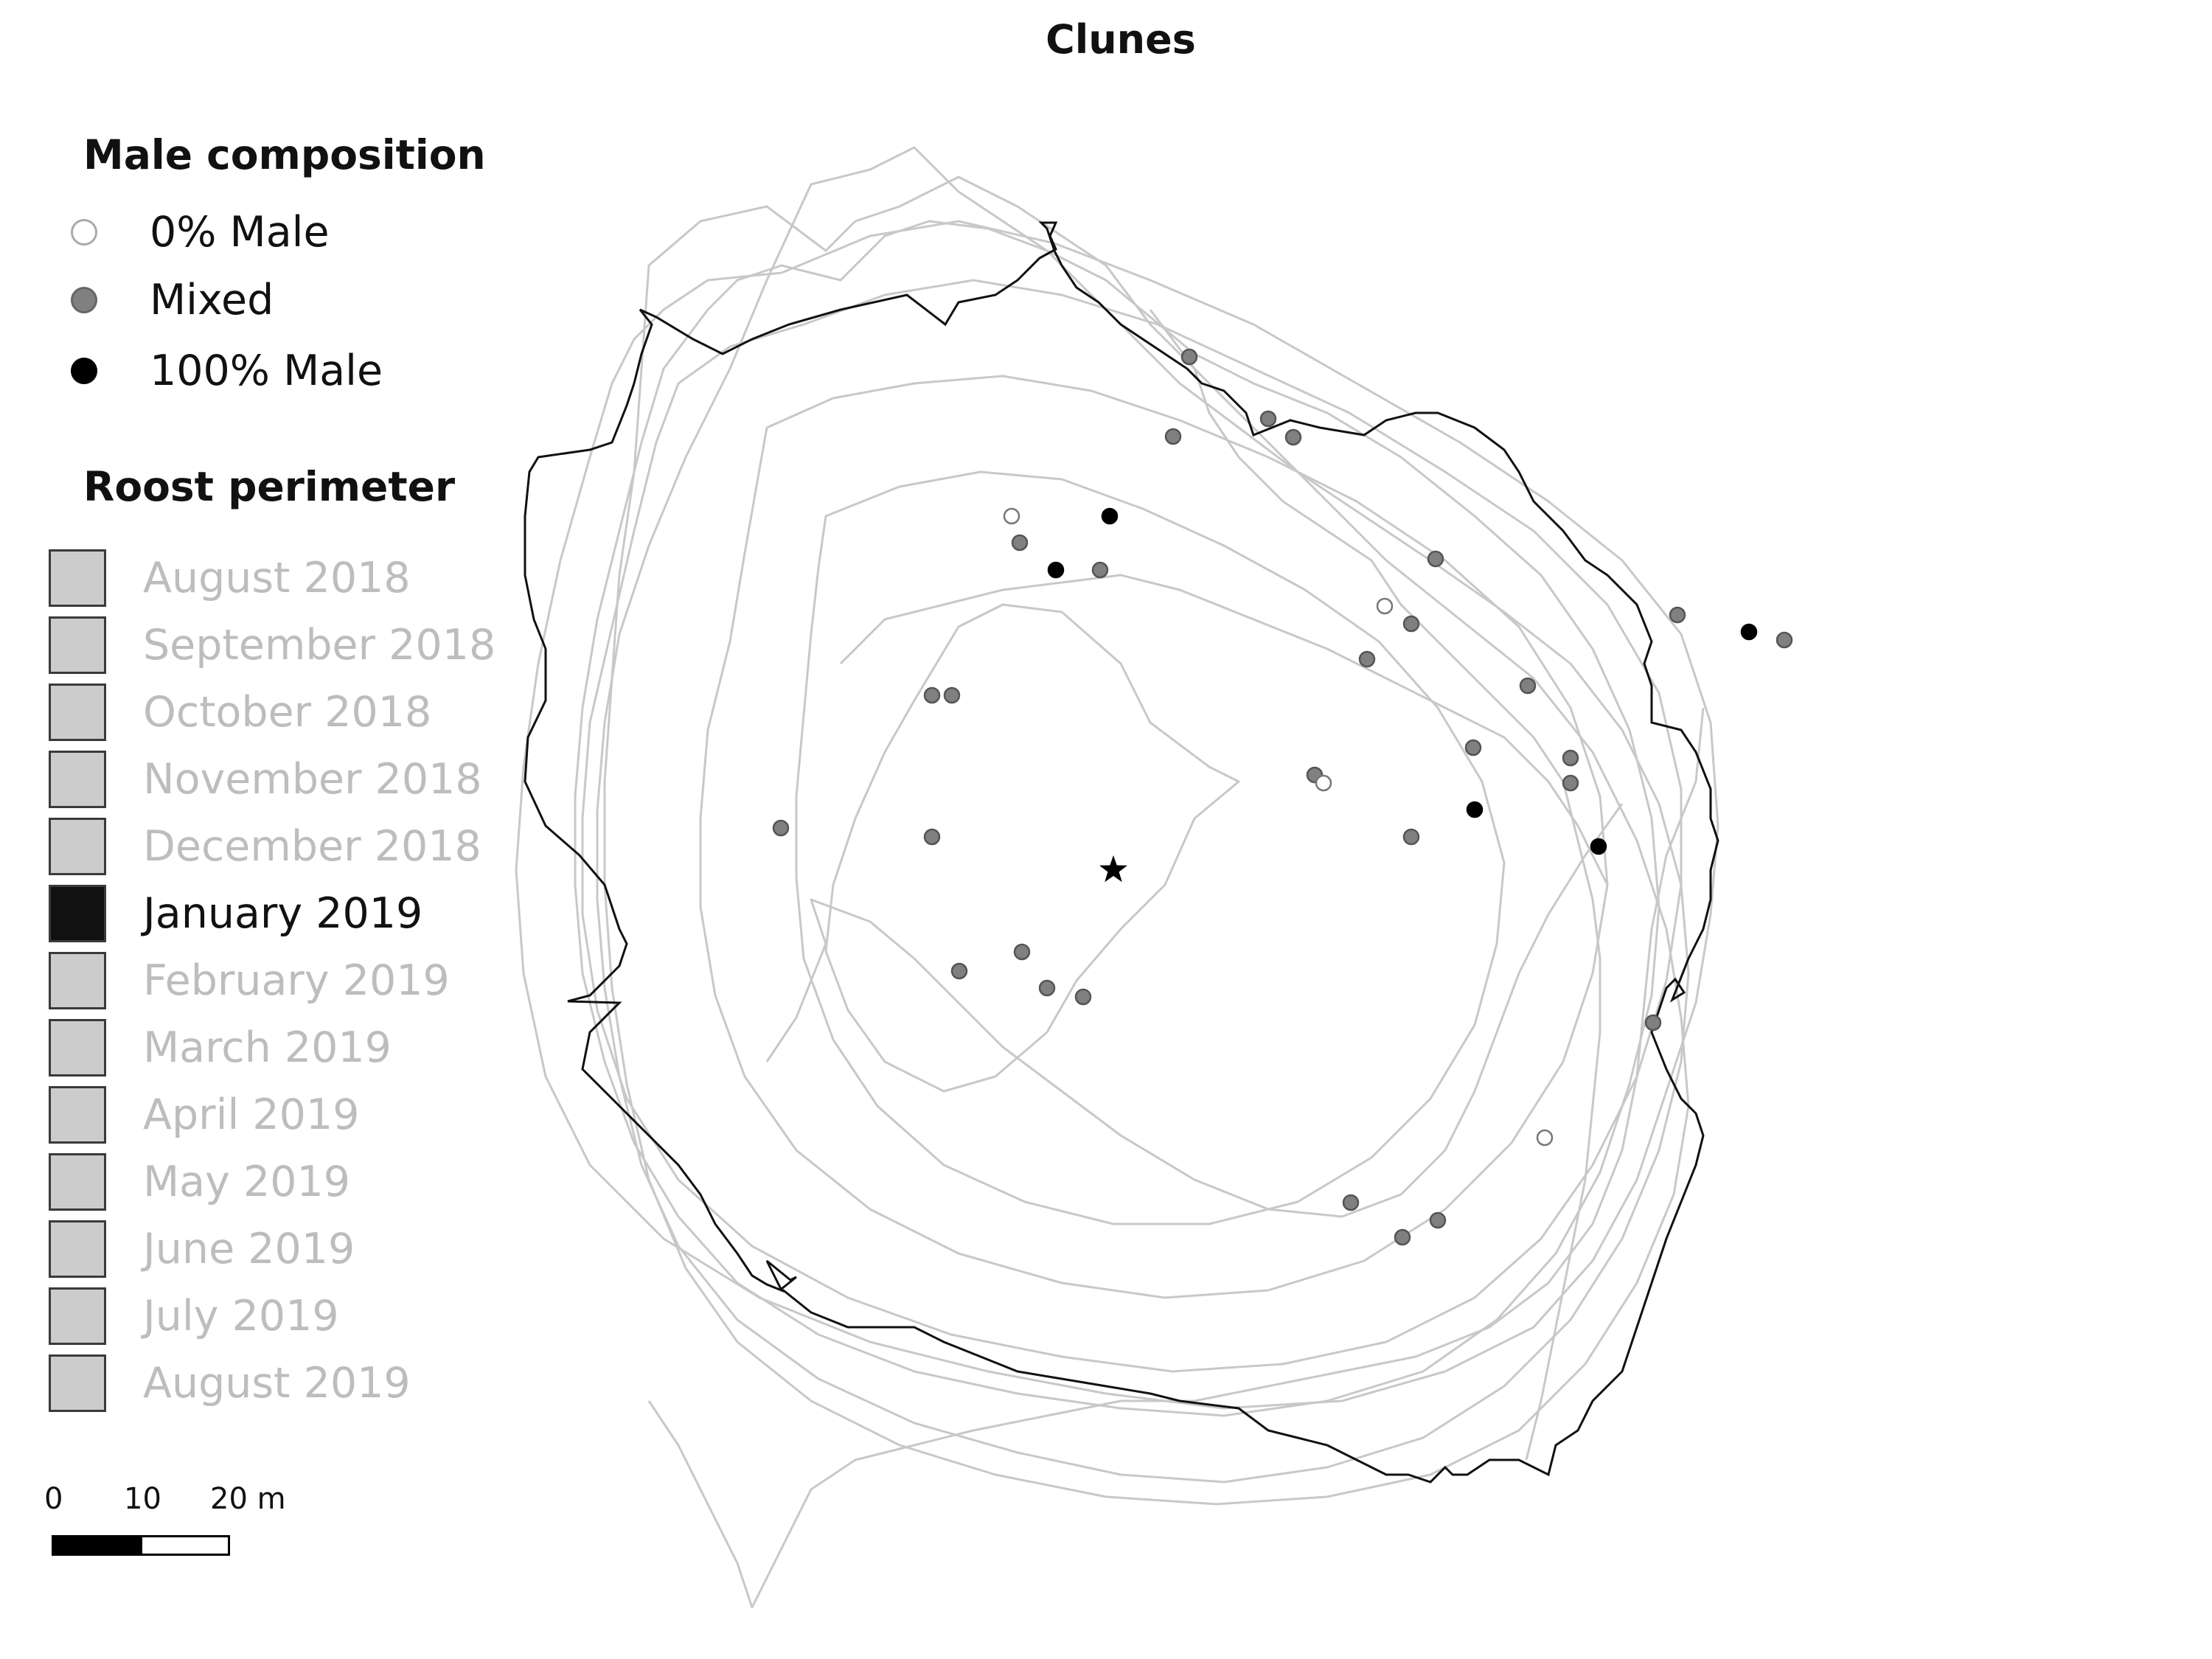  I want to click on scale-bar: 0 10 20 m, so click(177, 1530).